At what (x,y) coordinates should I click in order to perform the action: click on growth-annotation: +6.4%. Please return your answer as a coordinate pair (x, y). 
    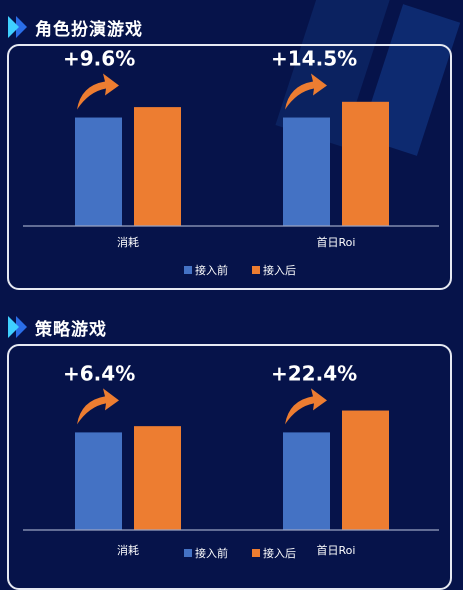
    Looking at the image, I should click on (99, 373).